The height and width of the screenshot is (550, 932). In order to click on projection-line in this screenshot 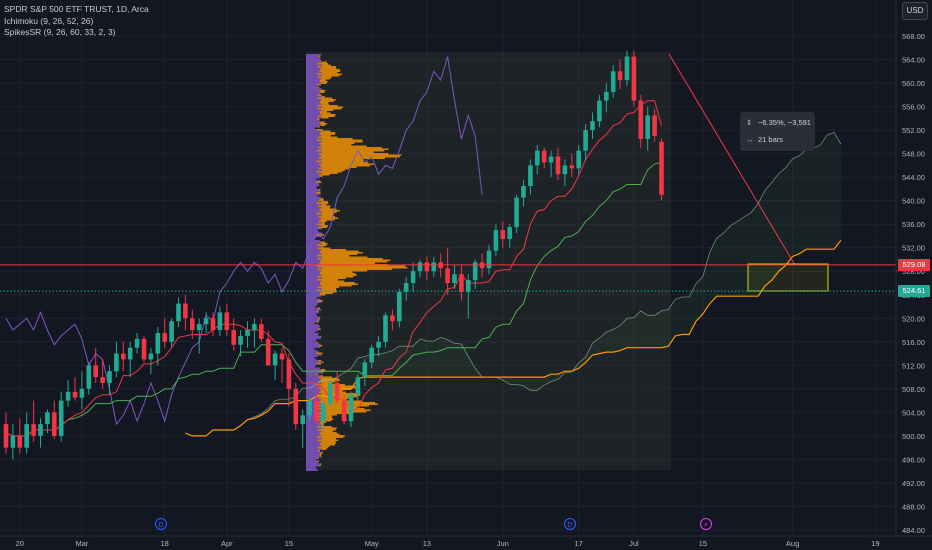, I will do `click(732, 159)`.